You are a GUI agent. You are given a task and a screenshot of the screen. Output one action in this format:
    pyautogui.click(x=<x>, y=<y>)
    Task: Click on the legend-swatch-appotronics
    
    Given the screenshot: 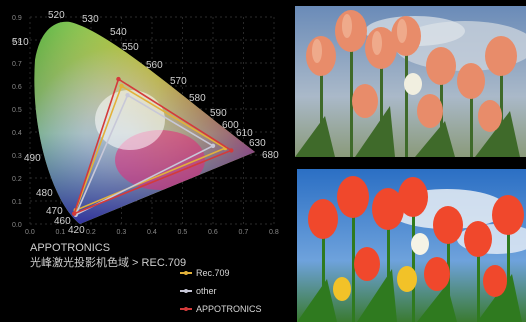 What is the action you would take?
    pyautogui.click(x=186, y=309)
    